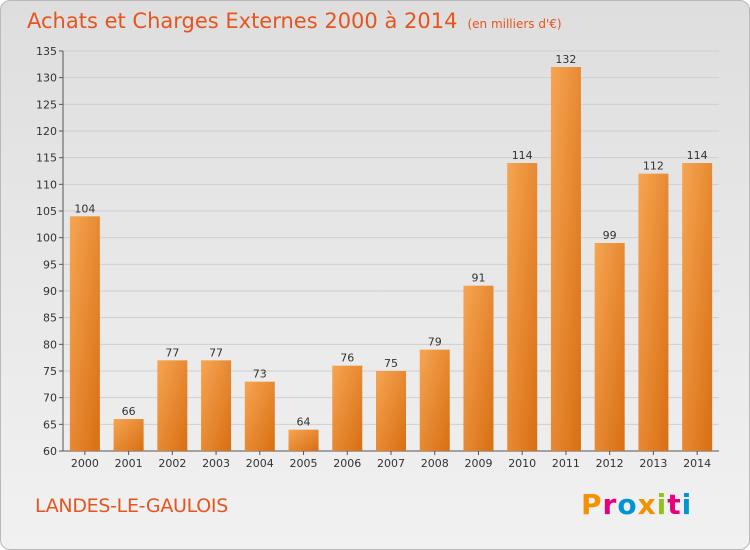  Describe the element at coordinates (647, 504) in the screenshot. I see `logo-letter: x` at that location.